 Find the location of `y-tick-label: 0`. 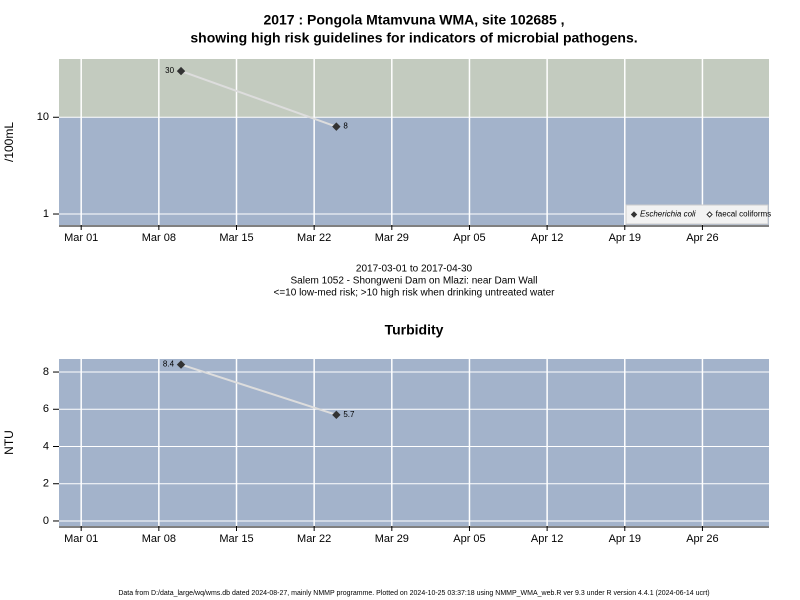

y-tick-label: 0 is located at coordinates (46, 521).